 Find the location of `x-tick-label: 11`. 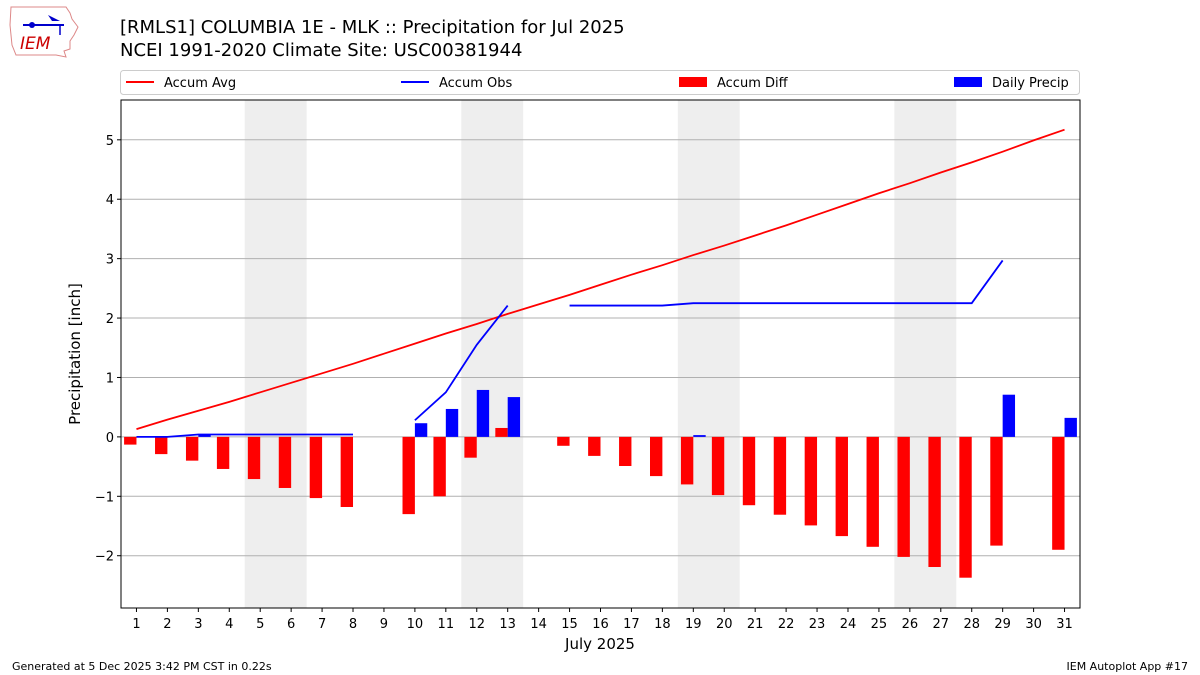

x-tick-label: 11 is located at coordinates (446, 624).